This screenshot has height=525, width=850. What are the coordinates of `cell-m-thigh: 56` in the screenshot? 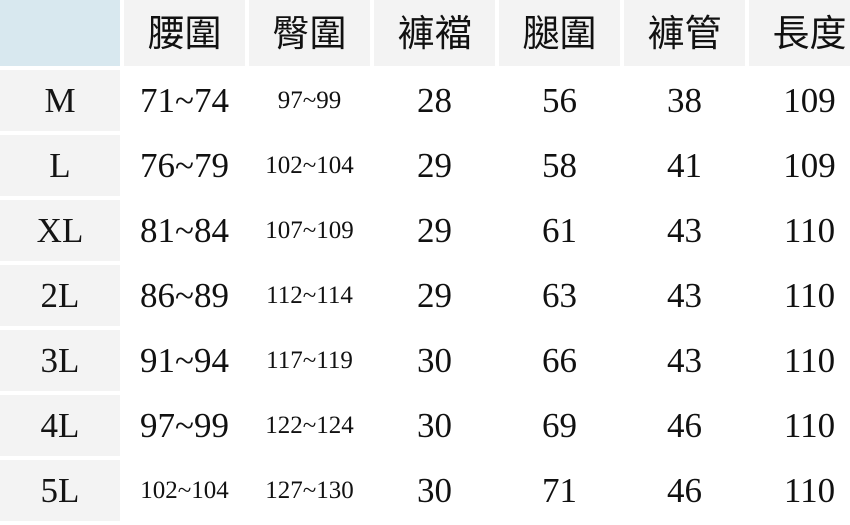 It's located at (559, 100).